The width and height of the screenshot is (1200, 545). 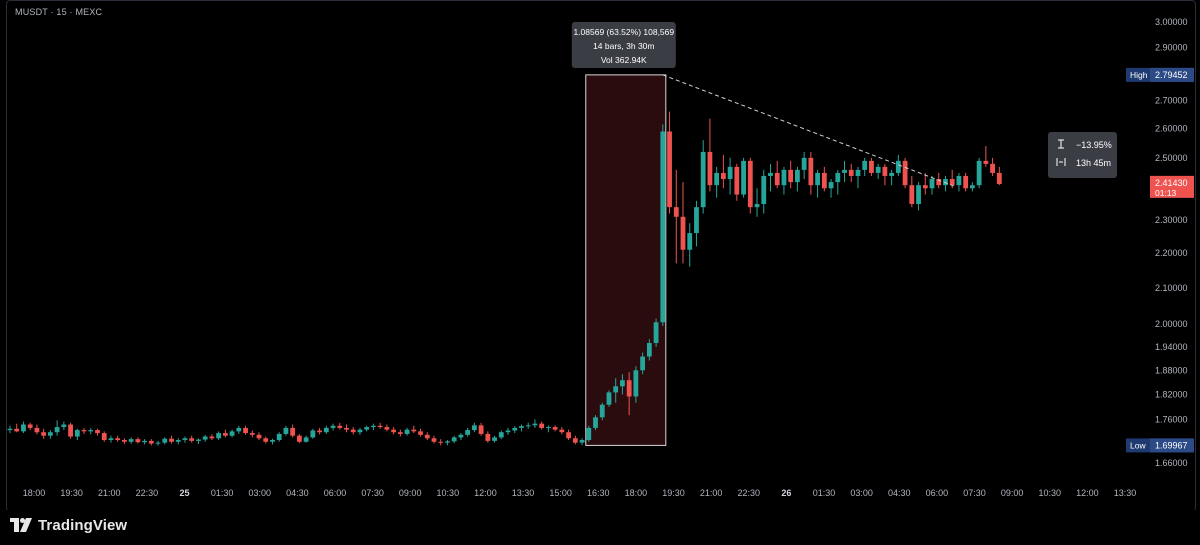 I want to click on price-tick-label: 2.30000, so click(x=1171, y=220).